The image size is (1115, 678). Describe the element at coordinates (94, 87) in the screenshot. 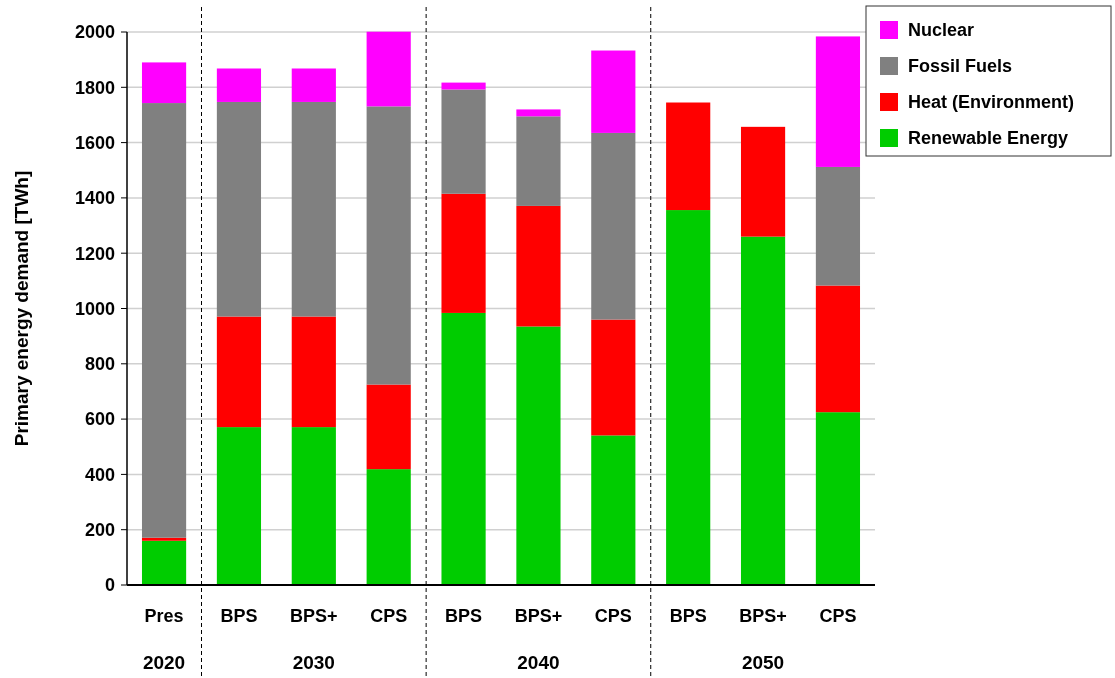

I see `y-tick-label: 1800` at that location.